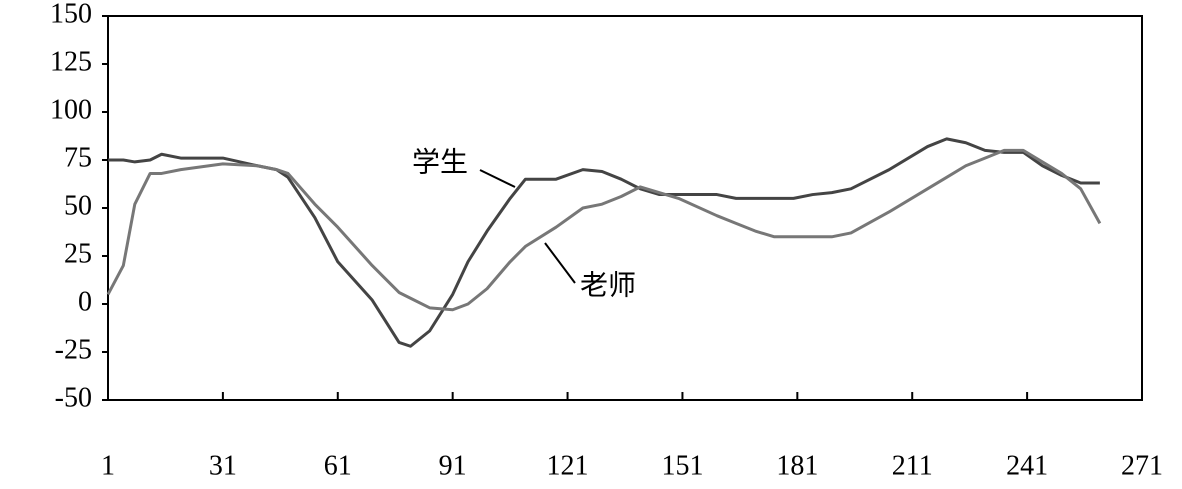  What do you see at coordinates (453, 465) in the screenshot?
I see `x-tick-label: 91` at bounding box center [453, 465].